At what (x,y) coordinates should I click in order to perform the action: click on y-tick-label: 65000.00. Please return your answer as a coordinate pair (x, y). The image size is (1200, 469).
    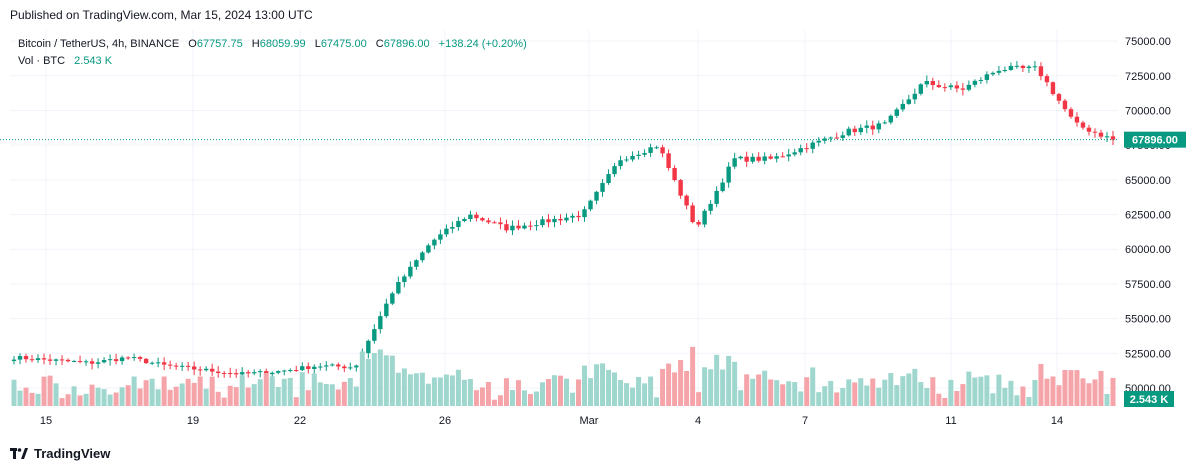
    Looking at the image, I should click on (1148, 181).